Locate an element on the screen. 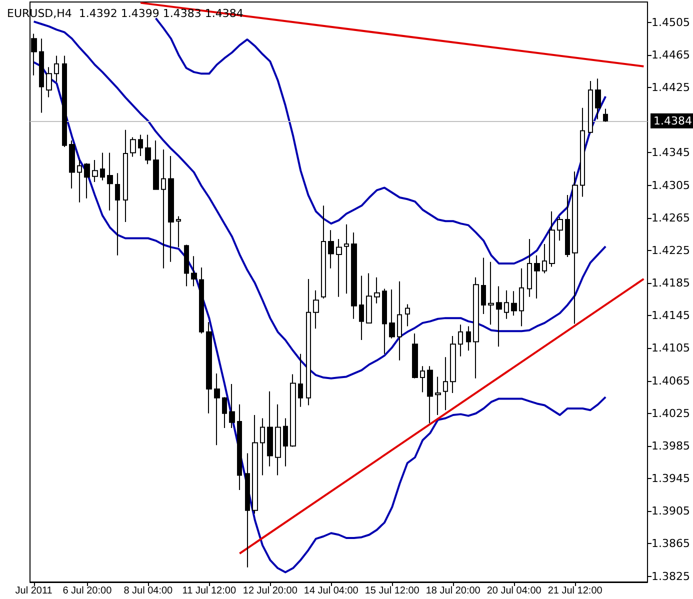  x-tick-label: 15 Jul 12:00 is located at coordinates (392, 591).